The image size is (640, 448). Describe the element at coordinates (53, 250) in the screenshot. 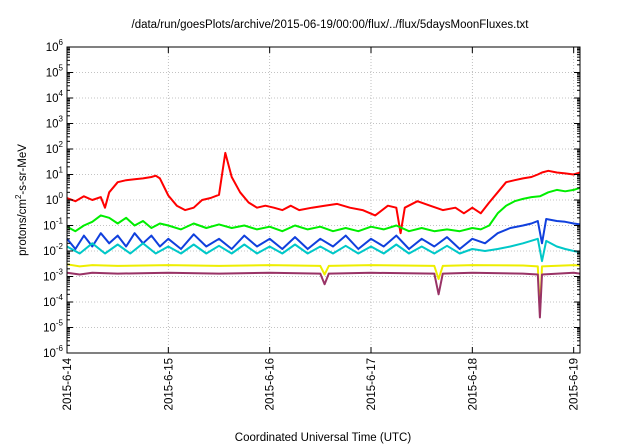

I see `y-tick-label: 10⁻²` at that location.